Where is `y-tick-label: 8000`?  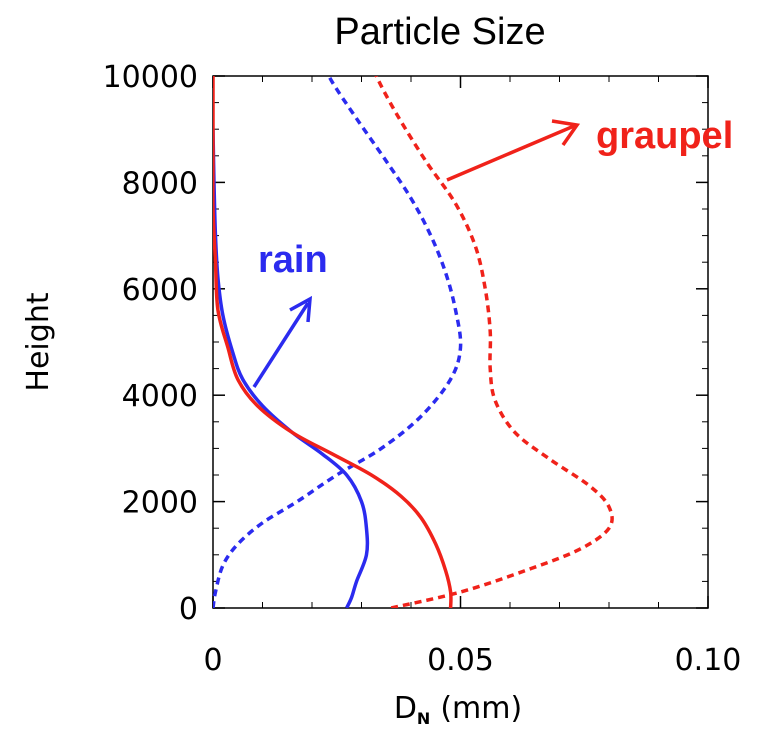
y-tick-label: 8000 is located at coordinates (160, 183).